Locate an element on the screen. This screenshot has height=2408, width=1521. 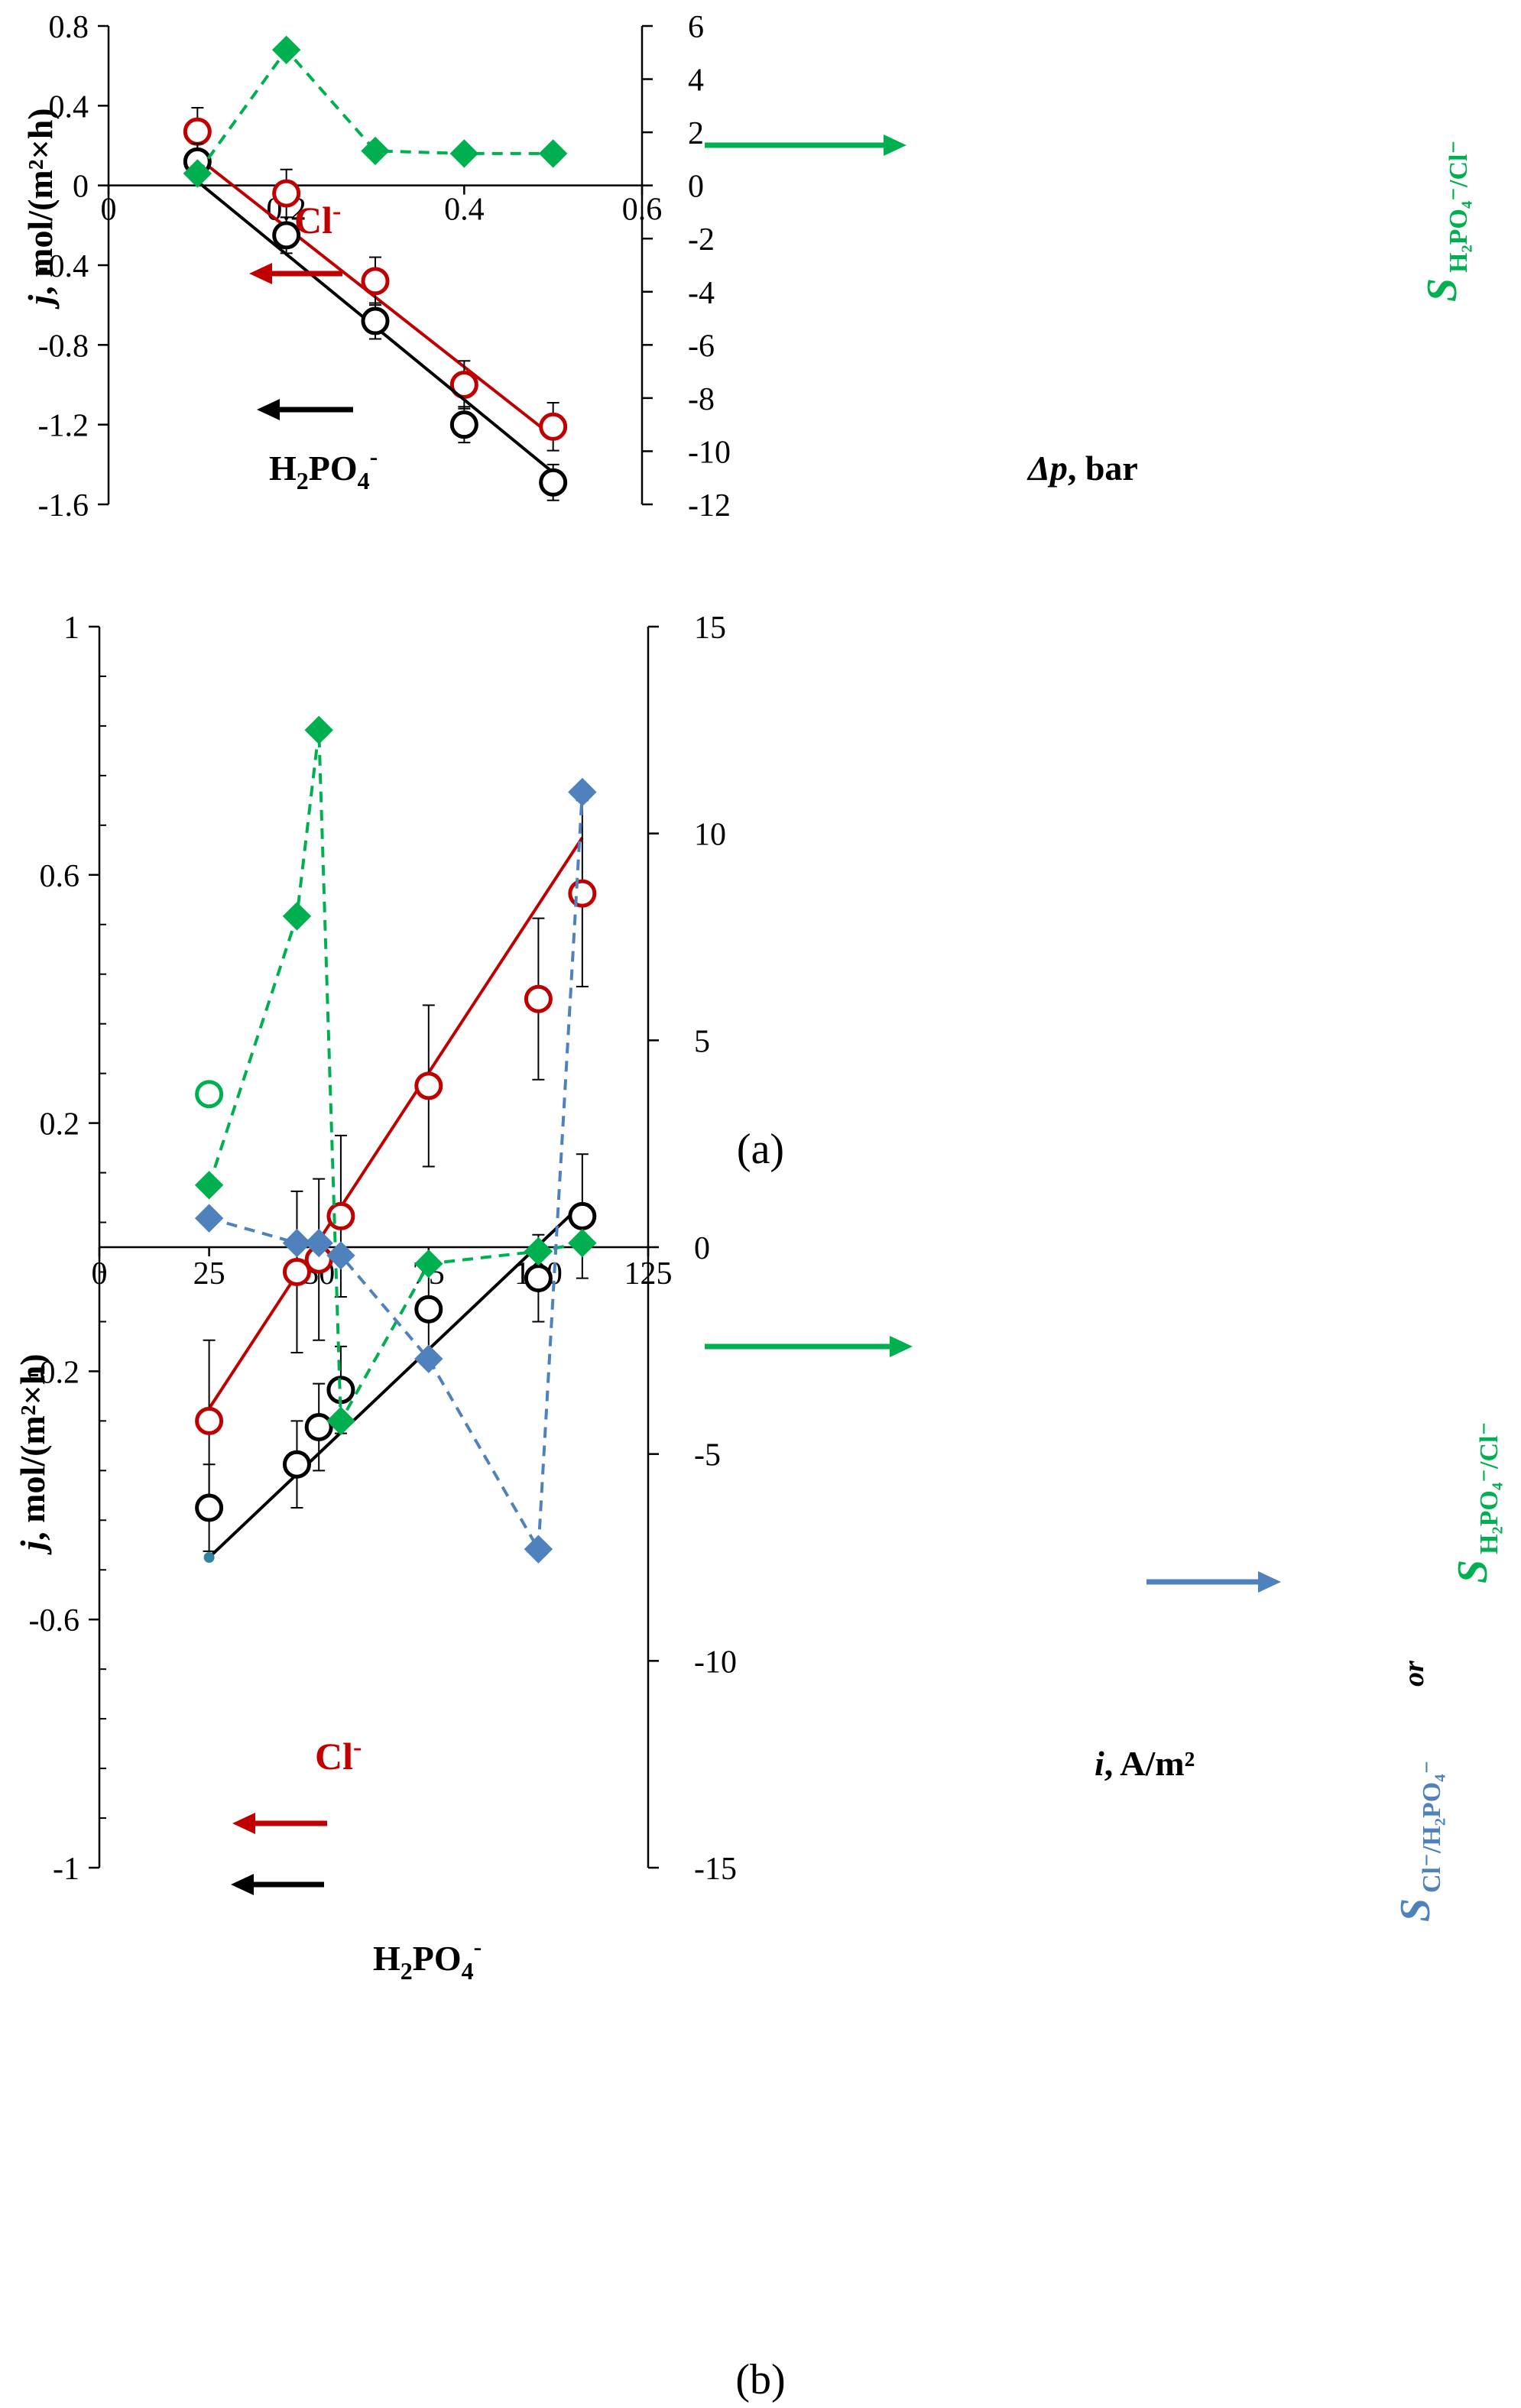
series-h2po4- is located at coordinates (396, 1356).